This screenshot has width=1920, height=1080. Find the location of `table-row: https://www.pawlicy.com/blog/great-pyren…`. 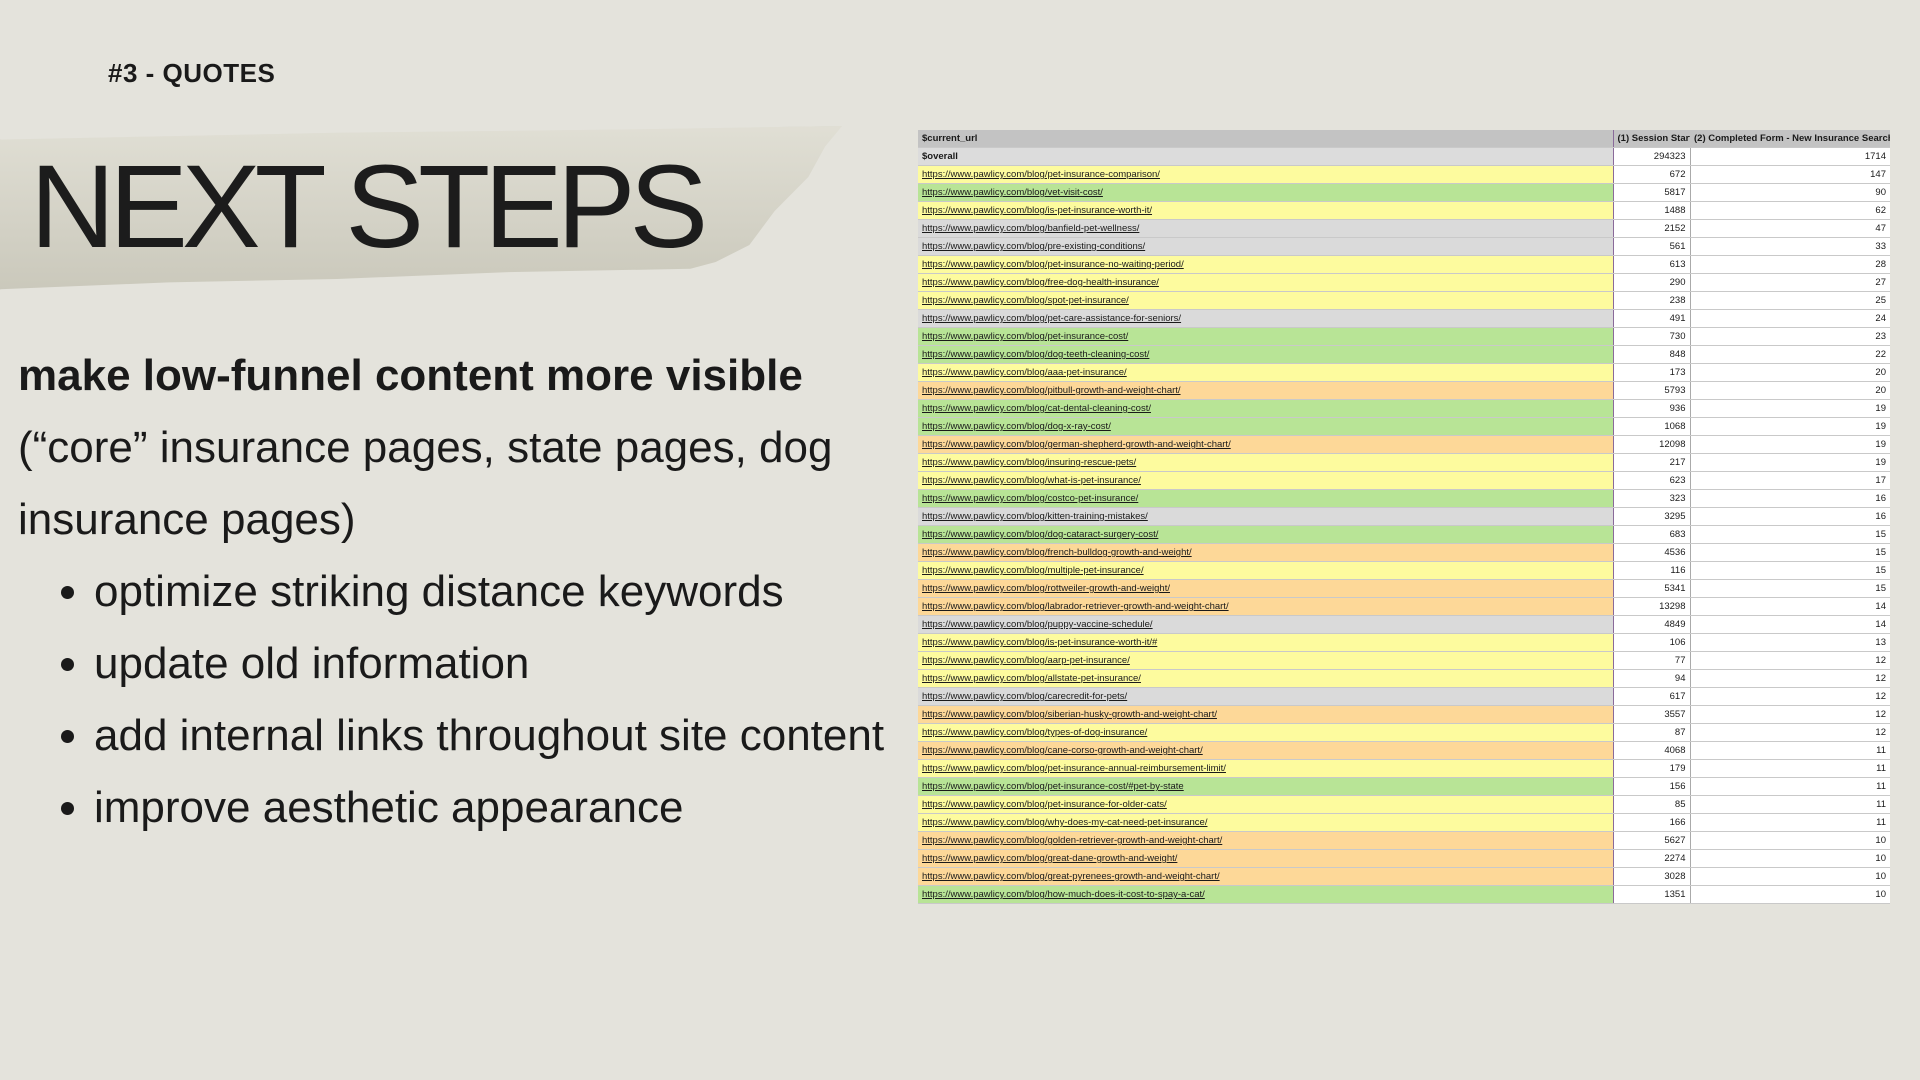

table-row: https://www.pawlicy.com/blog/great-pyren… is located at coordinates (1404, 876).